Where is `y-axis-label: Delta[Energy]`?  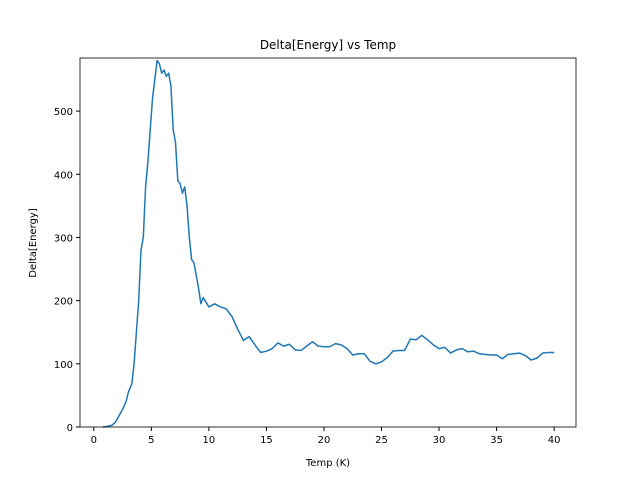
y-axis-label: Delta[Energy] is located at coordinates (33, 243).